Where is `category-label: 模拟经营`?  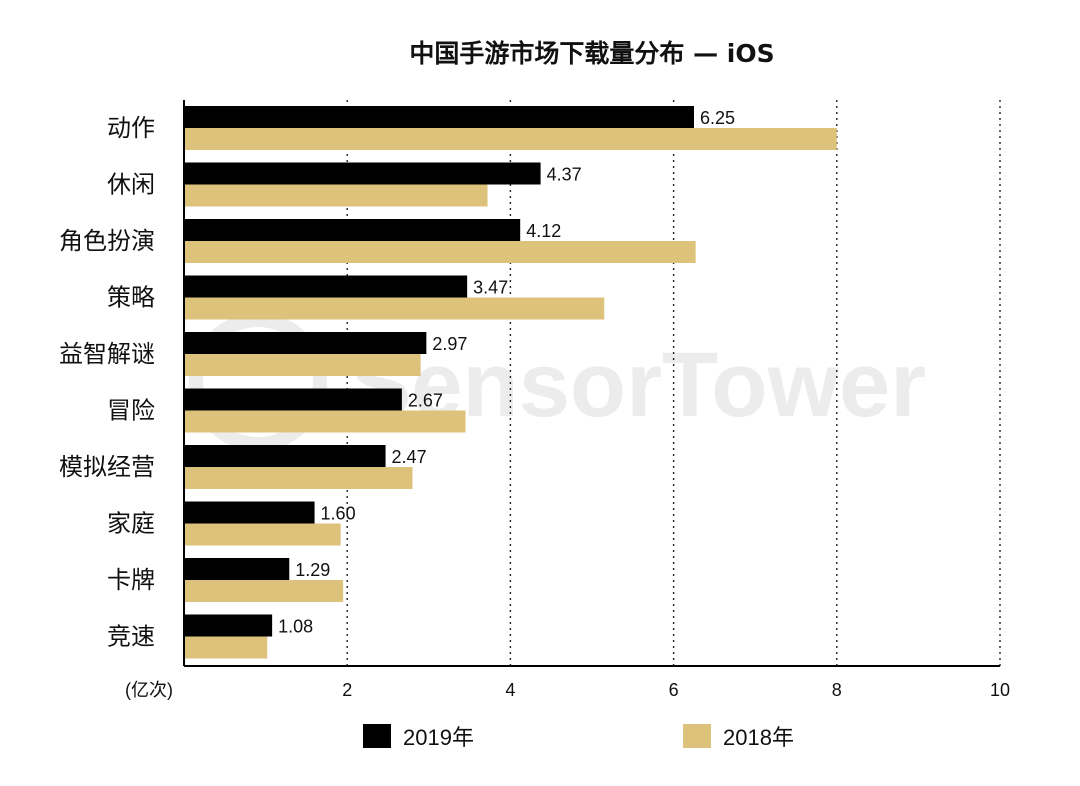 category-label: 模拟经营 is located at coordinates (107, 467).